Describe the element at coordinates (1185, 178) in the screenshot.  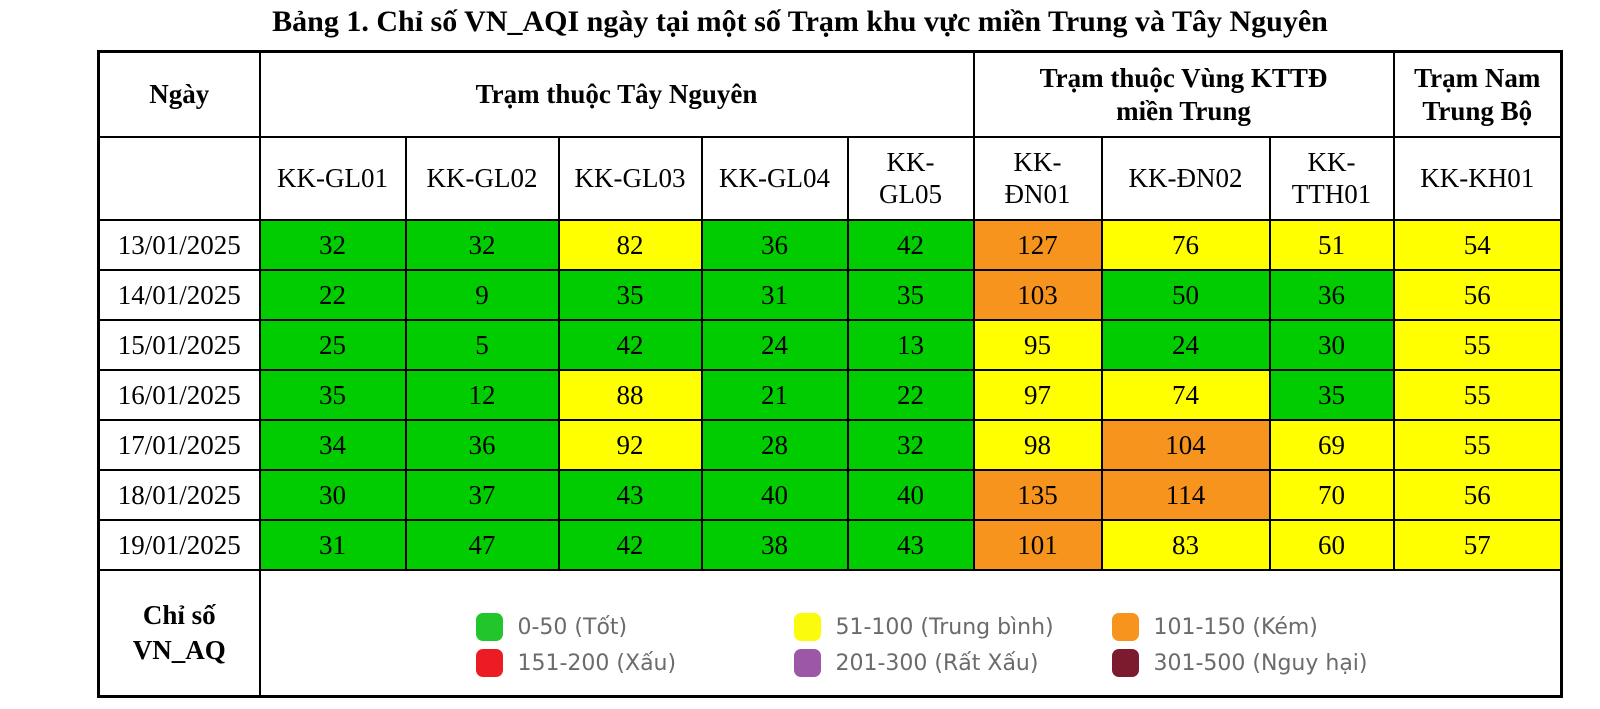
I see `station-header-7: KK-ĐN02` at that location.